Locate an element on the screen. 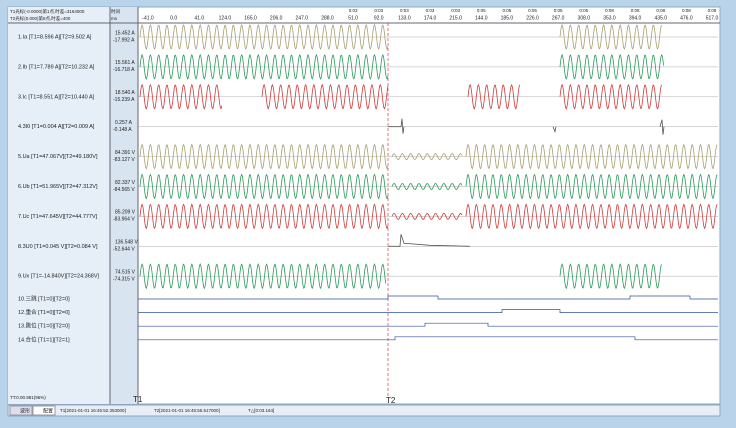 The image size is (736, 428). axis-unit: ms is located at coordinates (114, 18).